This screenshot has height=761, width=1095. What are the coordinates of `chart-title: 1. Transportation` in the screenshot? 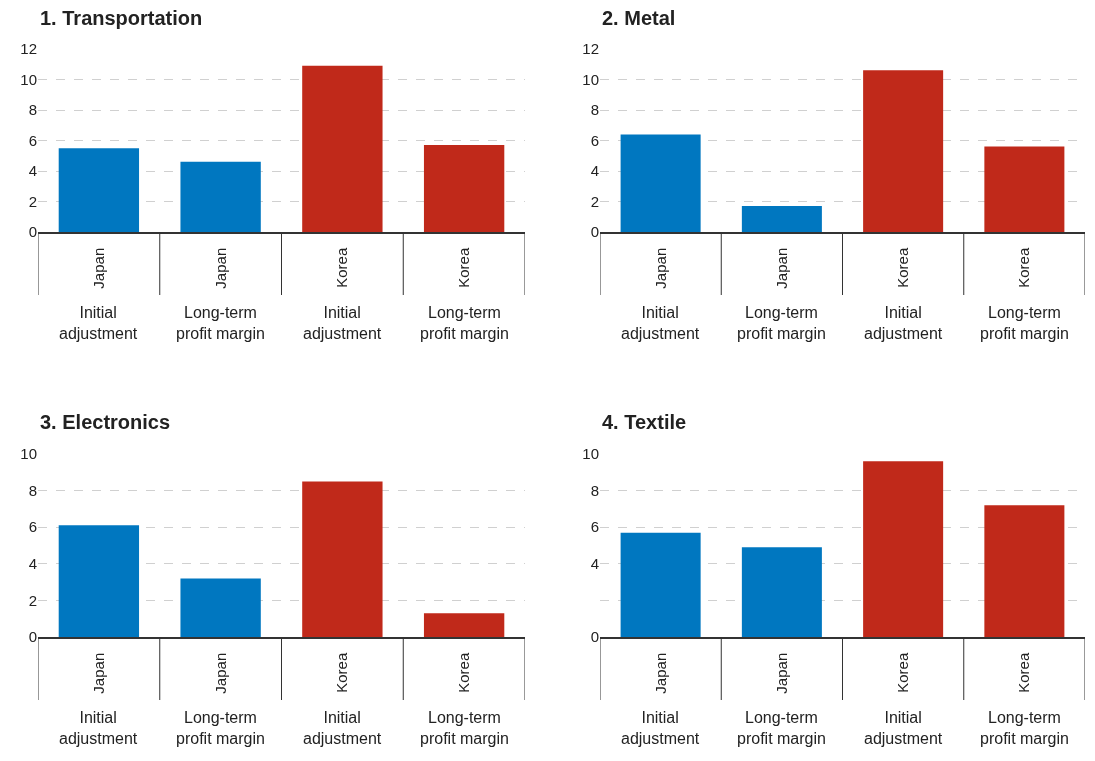 It's located at (121, 18).